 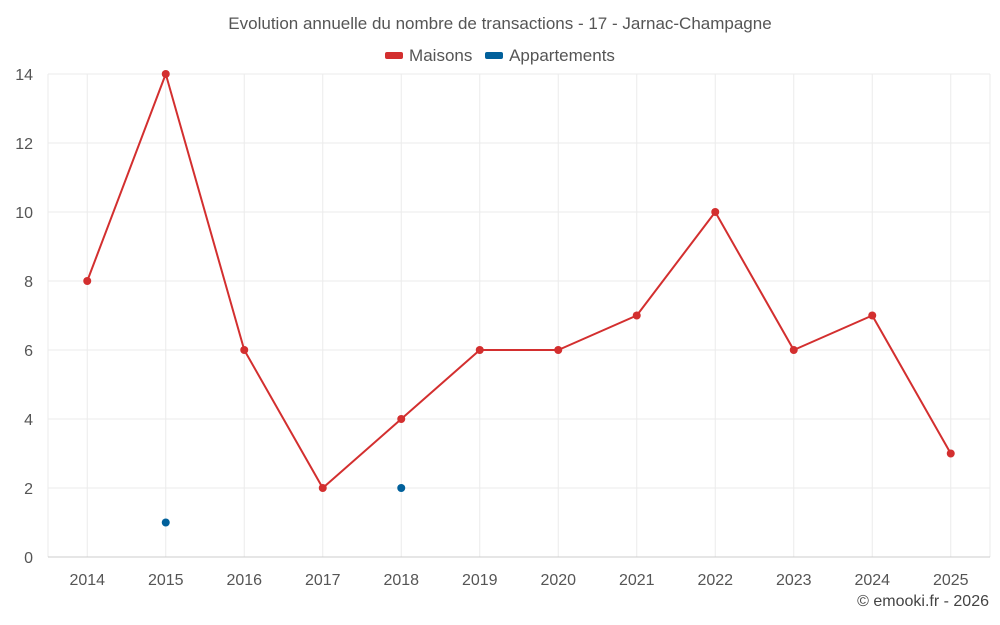 I want to click on y-tick-label: 10, so click(x=24, y=213).